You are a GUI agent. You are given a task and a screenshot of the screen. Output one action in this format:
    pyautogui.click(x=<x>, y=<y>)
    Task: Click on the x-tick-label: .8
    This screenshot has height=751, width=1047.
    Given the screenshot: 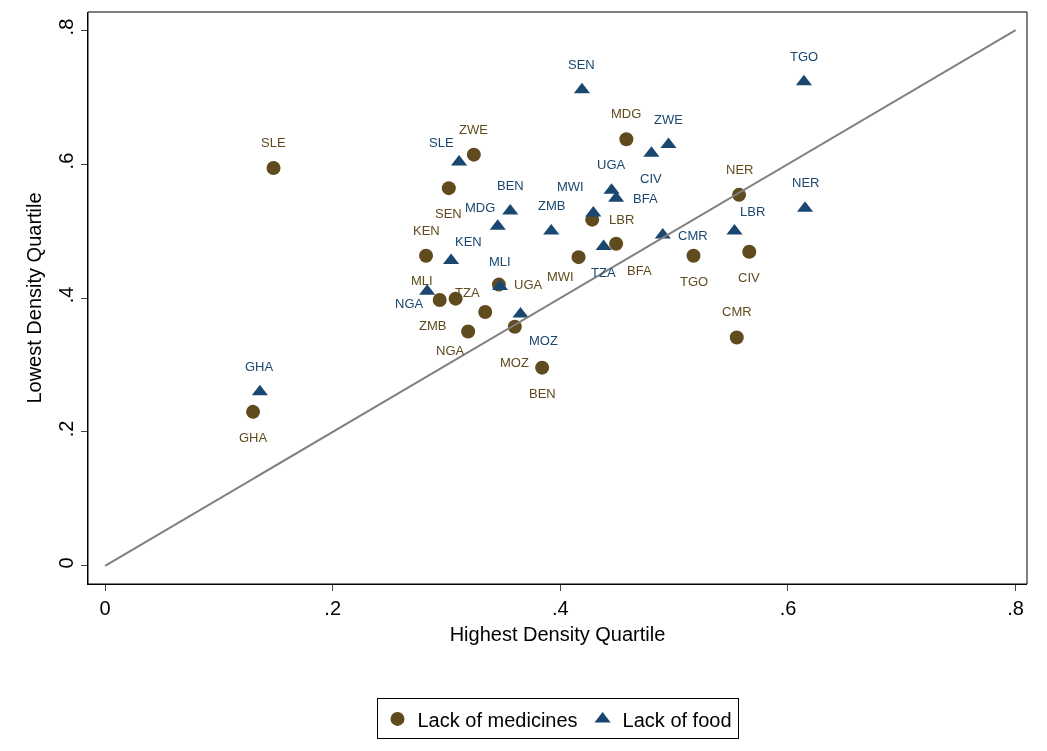 What is the action you would take?
    pyautogui.click(x=1015, y=608)
    